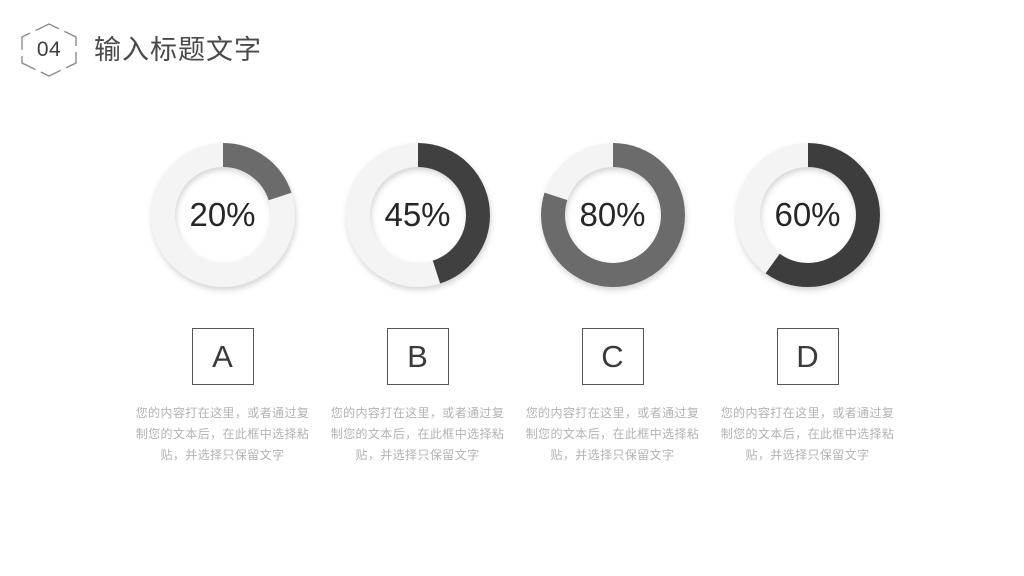 This screenshot has width=1024, height=576. I want to click on donut-chart-b: 45%, so click(418, 215).